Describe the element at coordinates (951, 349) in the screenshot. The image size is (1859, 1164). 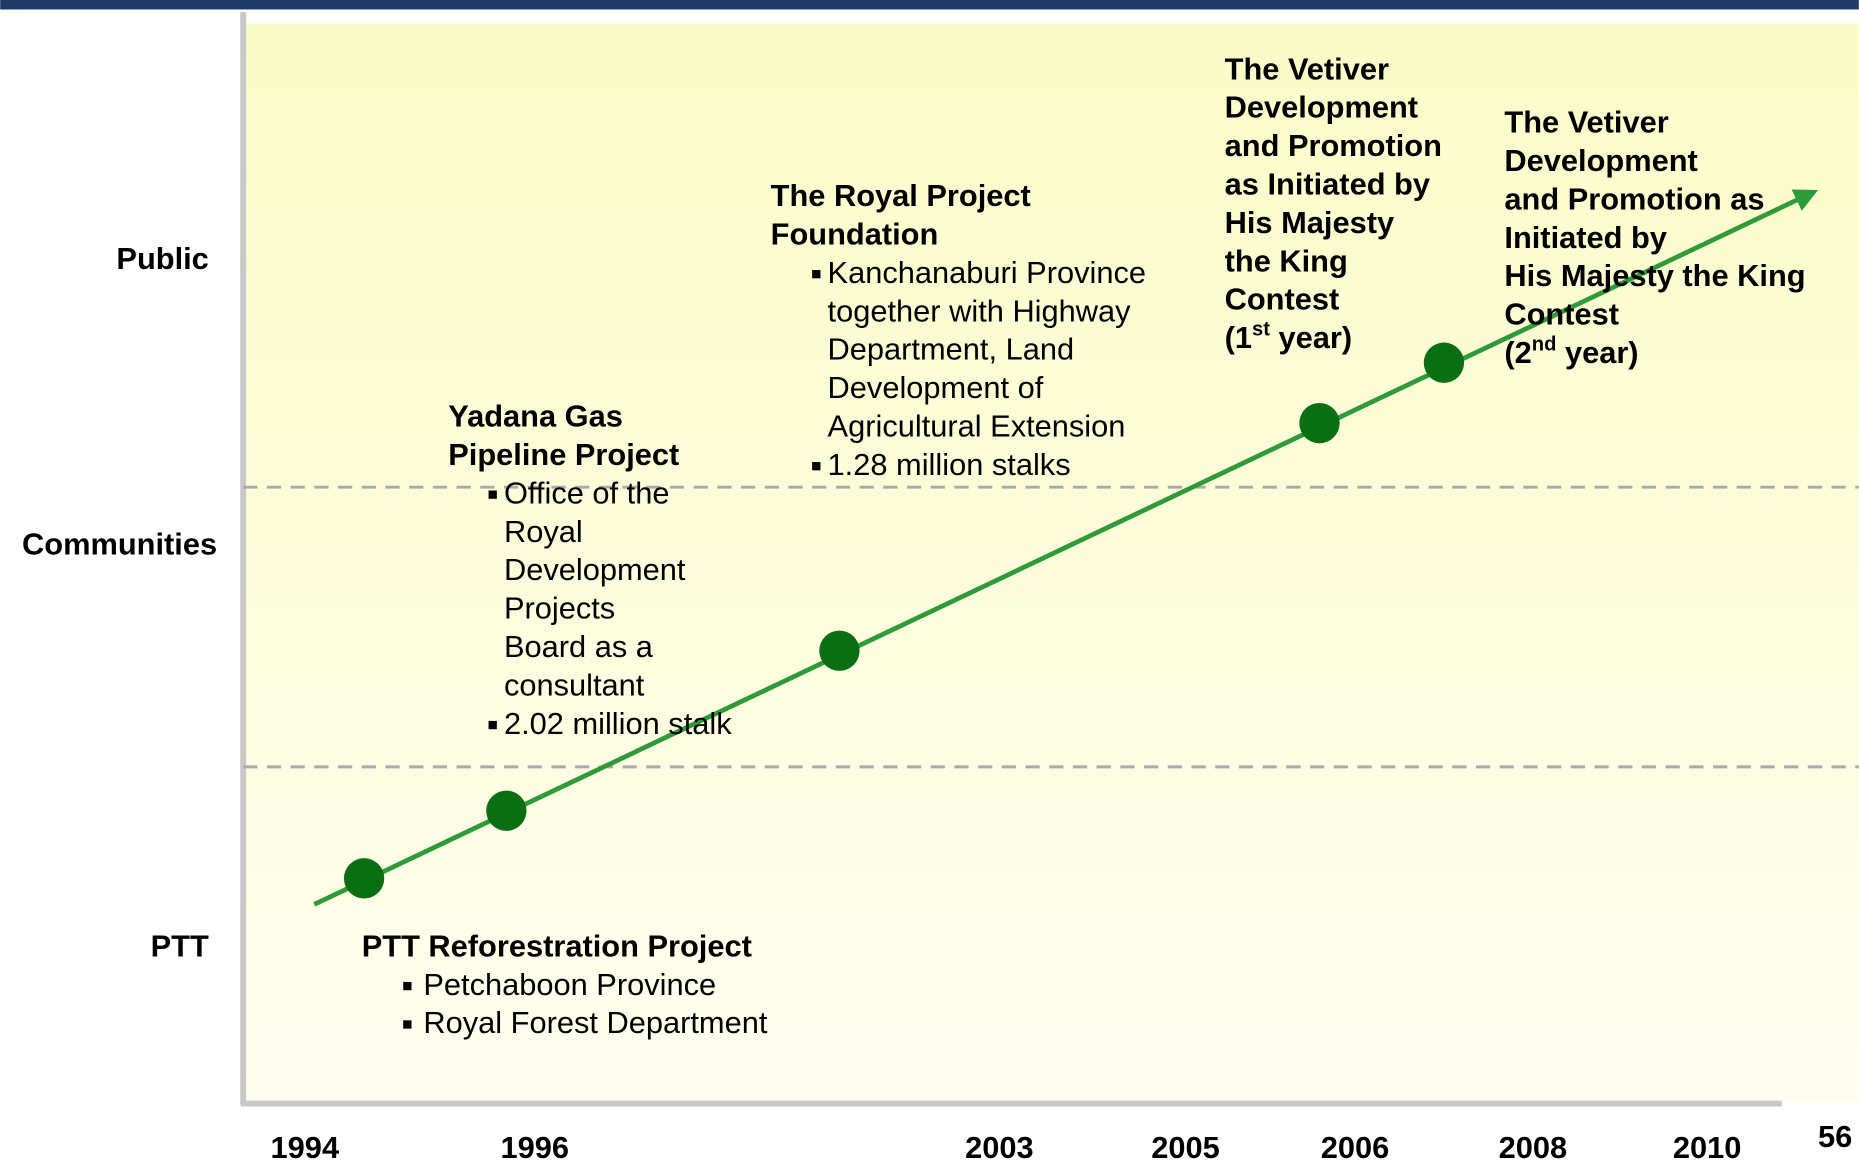
I see `bullet-text: Department, Land` at that location.